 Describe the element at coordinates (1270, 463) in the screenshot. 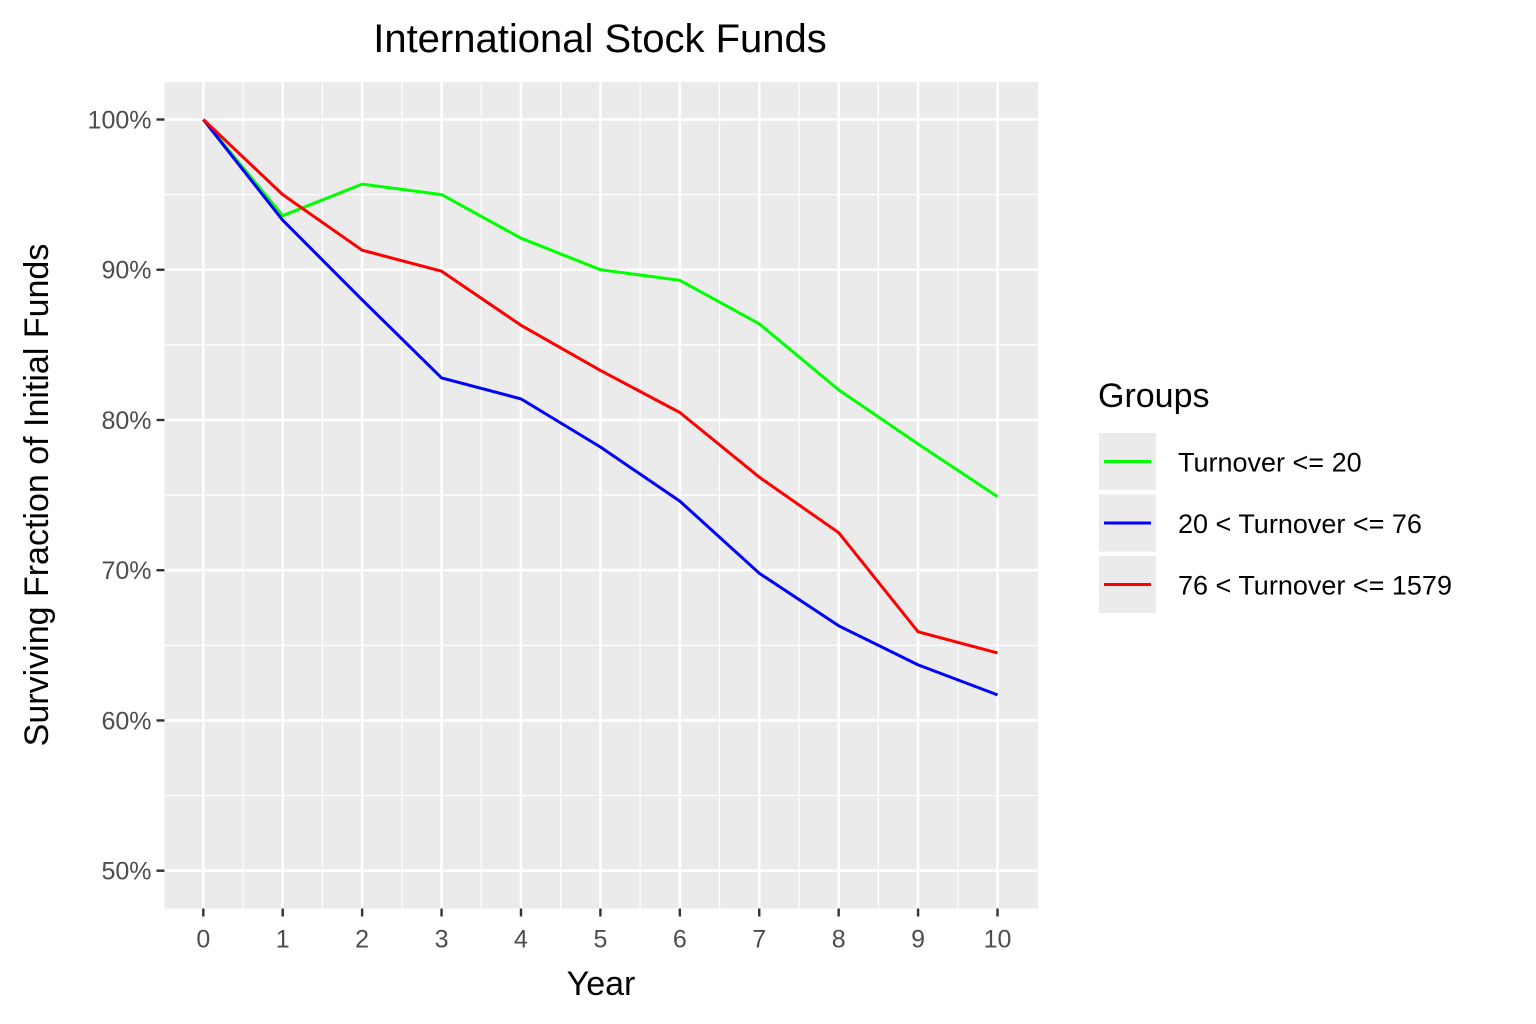

I see `legend-label: Turnover <= 20` at that location.